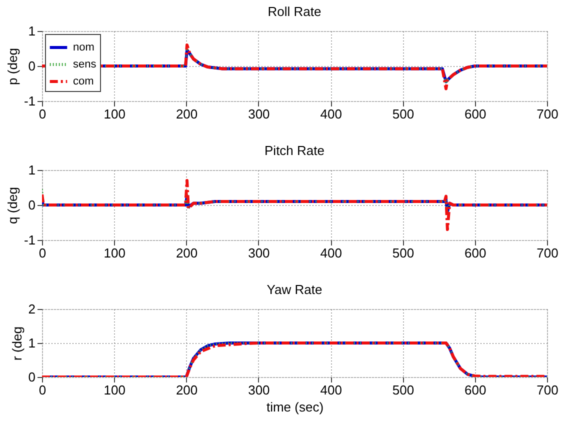 Image resolution: width=581 pixels, height=446 pixels. What do you see at coordinates (12, 66) in the screenshot?
I see `y-axis-title: p (deg` at bounding box center [12, 66].